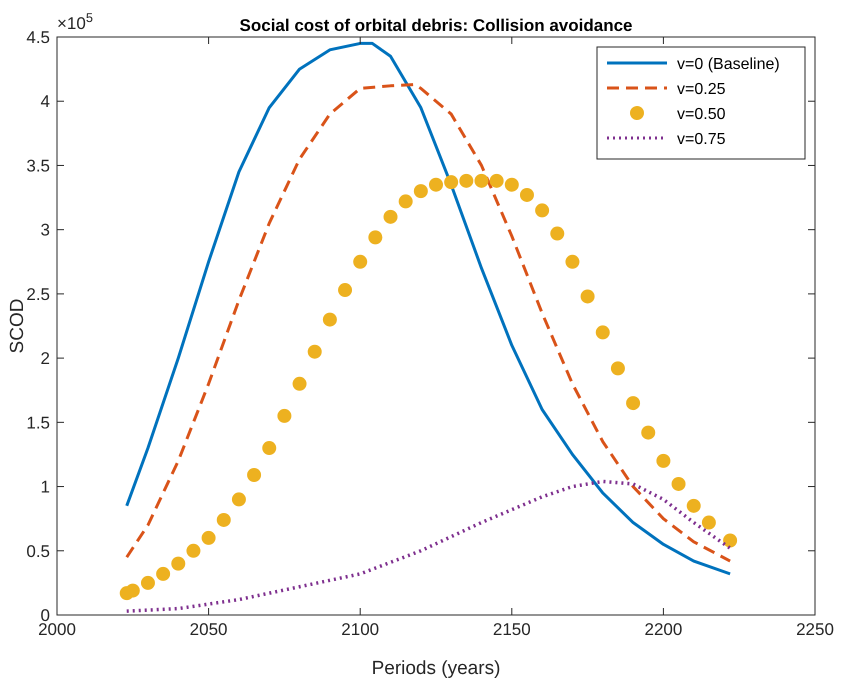 Image resolution: width=849 pixels, height=688 pixels. What do you see at coordinates (45, 487) in the screenshot?
I see `y-tick-label: 1` at bounding box center [45, 487].